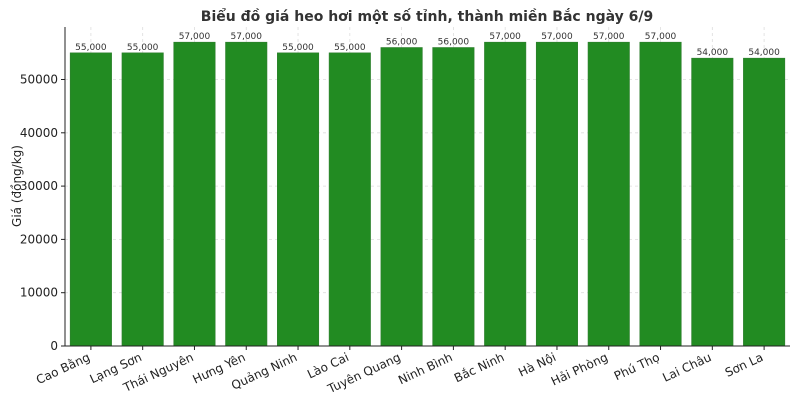 The image size is (800, 400). What do you see at coordinates (17, 186) in the screenshot?
I see `y-axis-label: Giá (đồng/kg)` at bounding box center [17, 186].